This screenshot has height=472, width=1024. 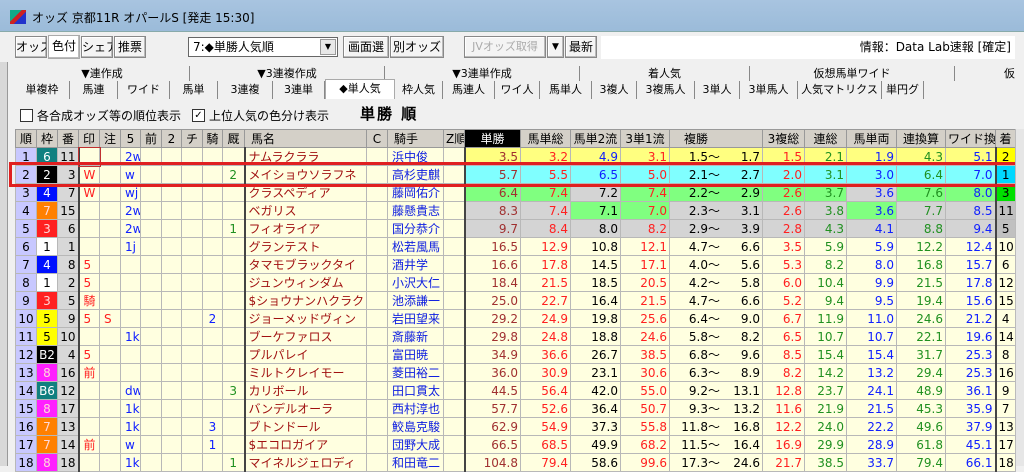 What do you see at coordinates (716, 156) in the screenshot?
I see `cell-fuku: 1.5〜 1.7` at bounding box center [716, 156].